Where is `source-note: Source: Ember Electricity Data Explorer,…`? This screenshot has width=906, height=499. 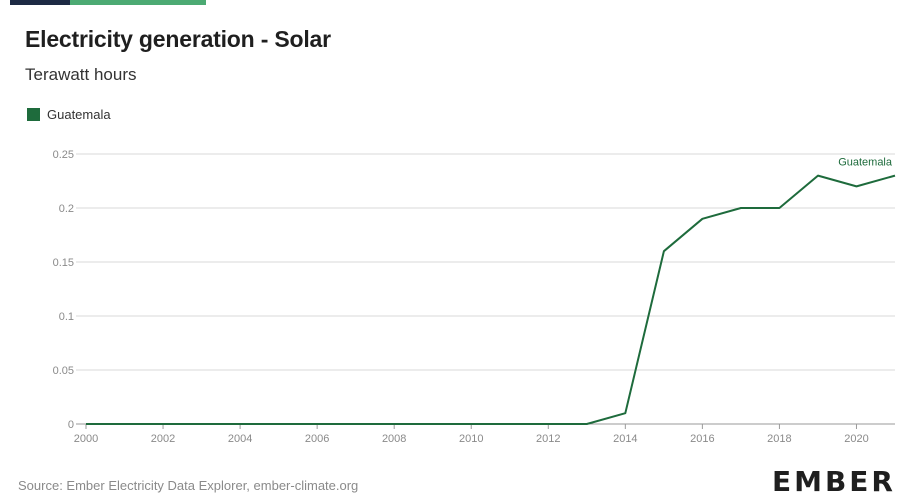 source-note: Source: Ember Electricity Data Explorer,… is located at coordinates (188, 485).